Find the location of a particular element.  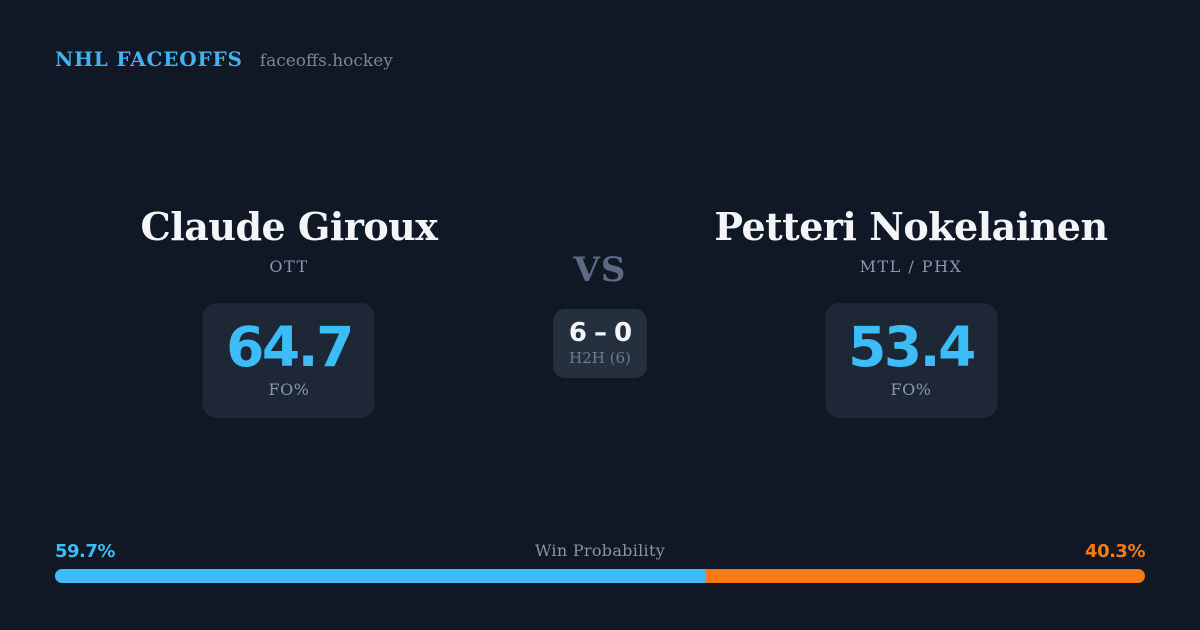

win-probability-section: 59.7% Win Probability 40.3% is located at coordinates (600, 562).